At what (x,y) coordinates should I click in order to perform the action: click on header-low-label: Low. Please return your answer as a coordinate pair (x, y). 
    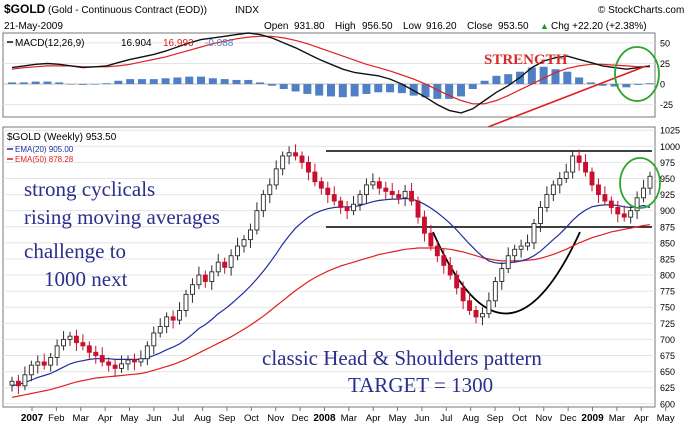
    Looking at the image, I should click on (412, 26).